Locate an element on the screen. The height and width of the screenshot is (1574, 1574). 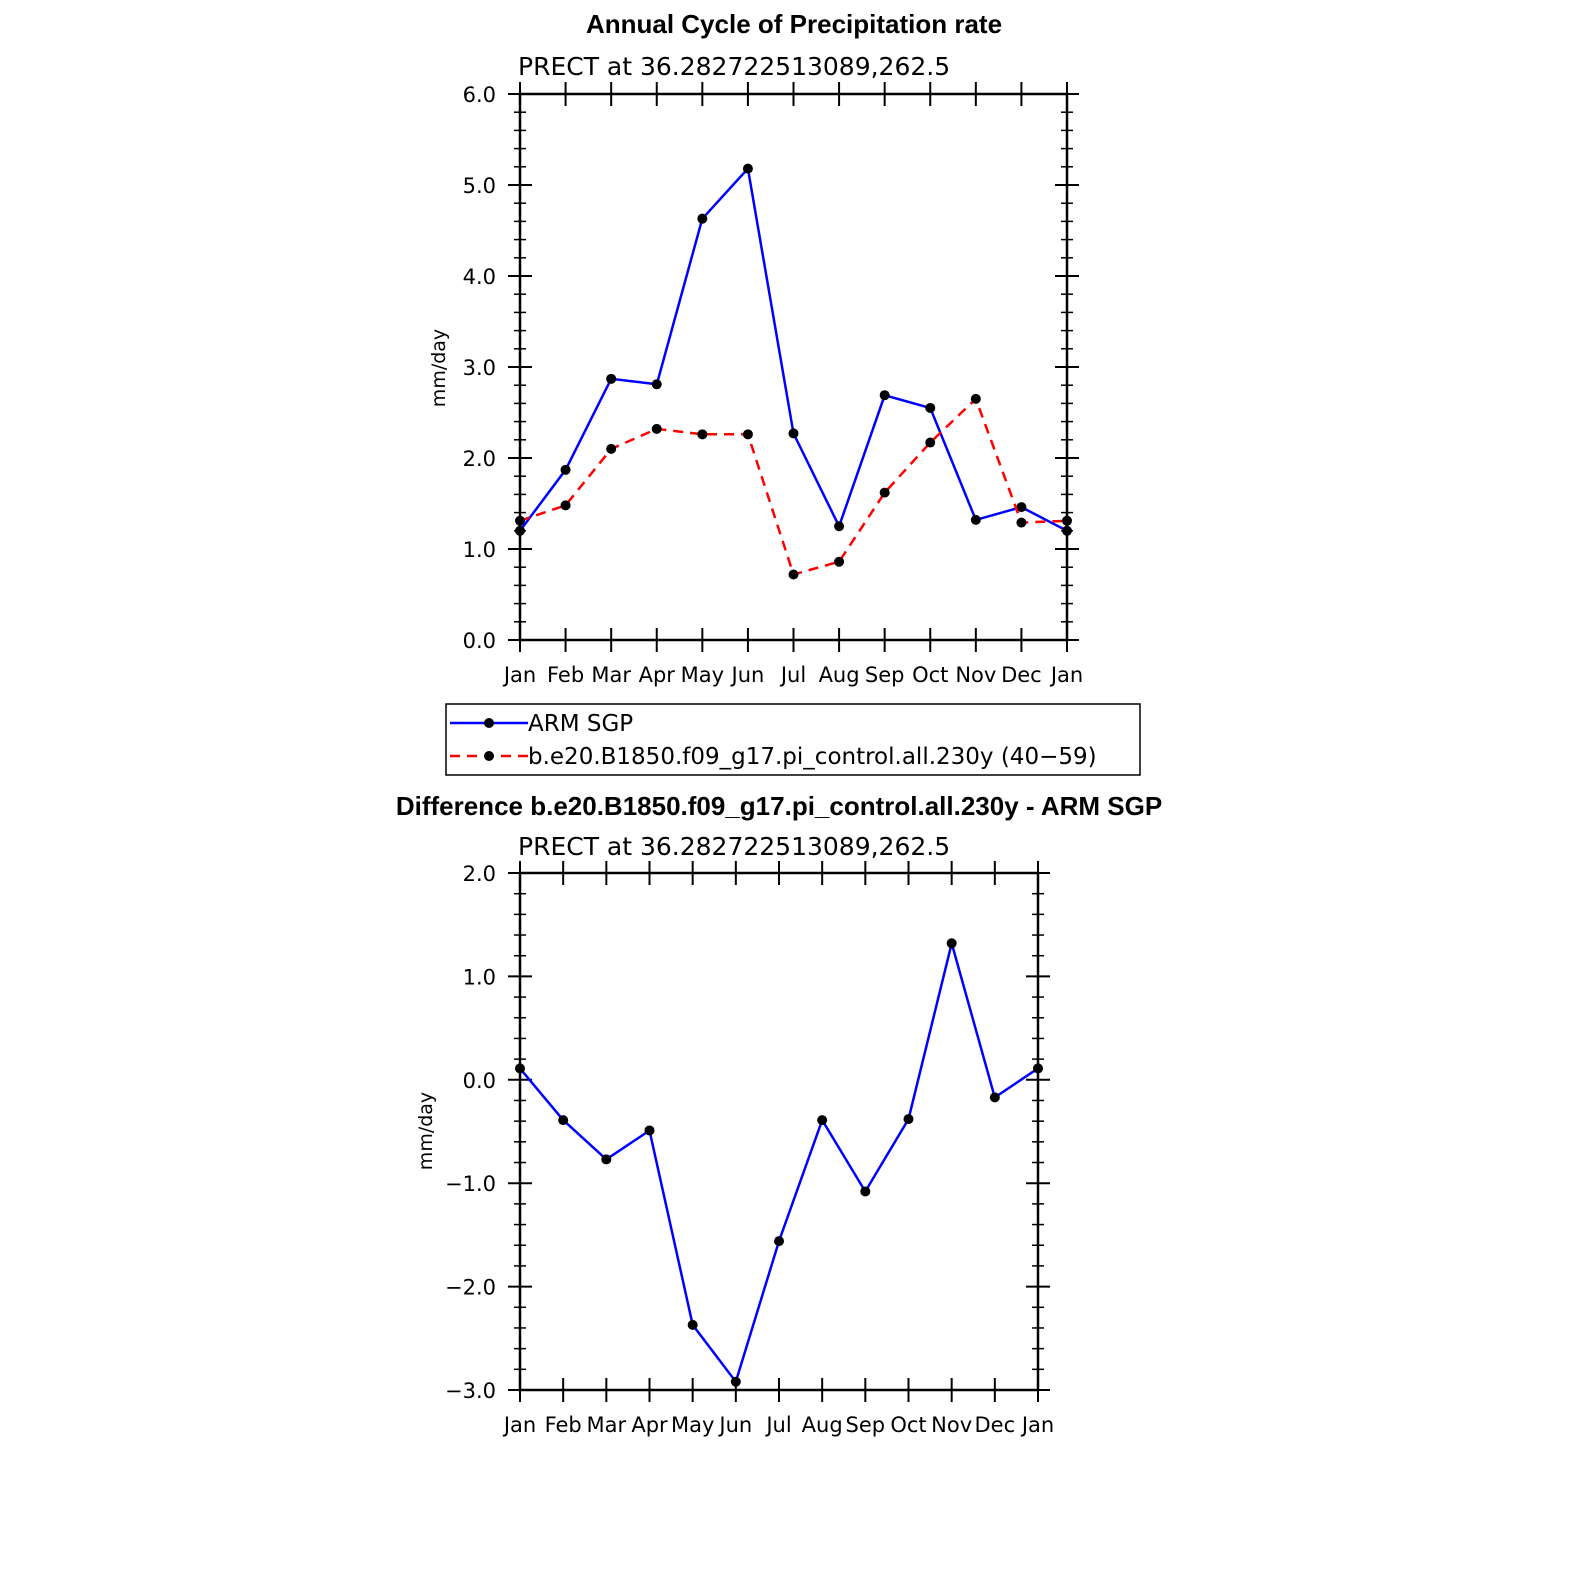
legend-box is located at coordinates (793, 739).